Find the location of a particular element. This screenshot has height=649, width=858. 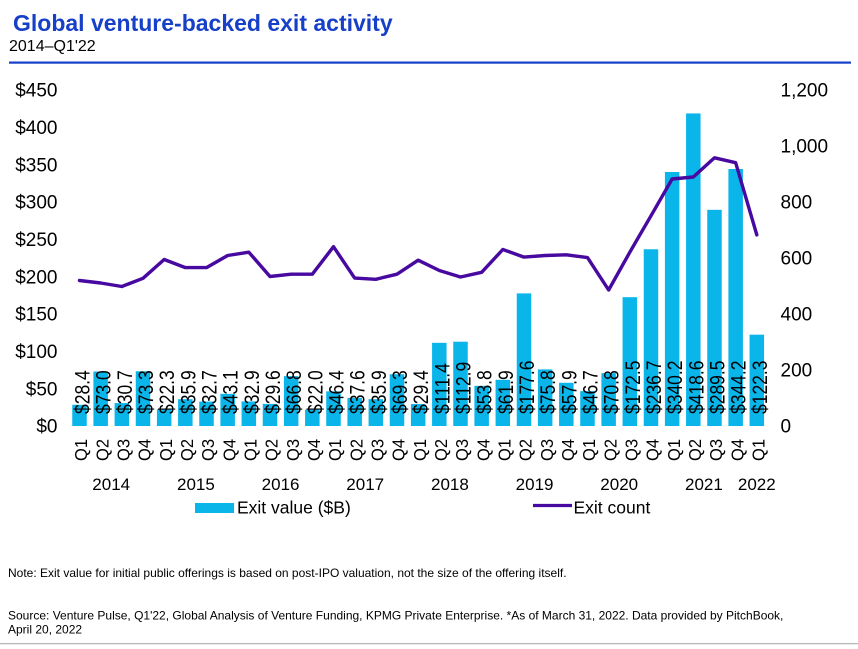

svg-text: 2019 is located at coordinates (535, 484).